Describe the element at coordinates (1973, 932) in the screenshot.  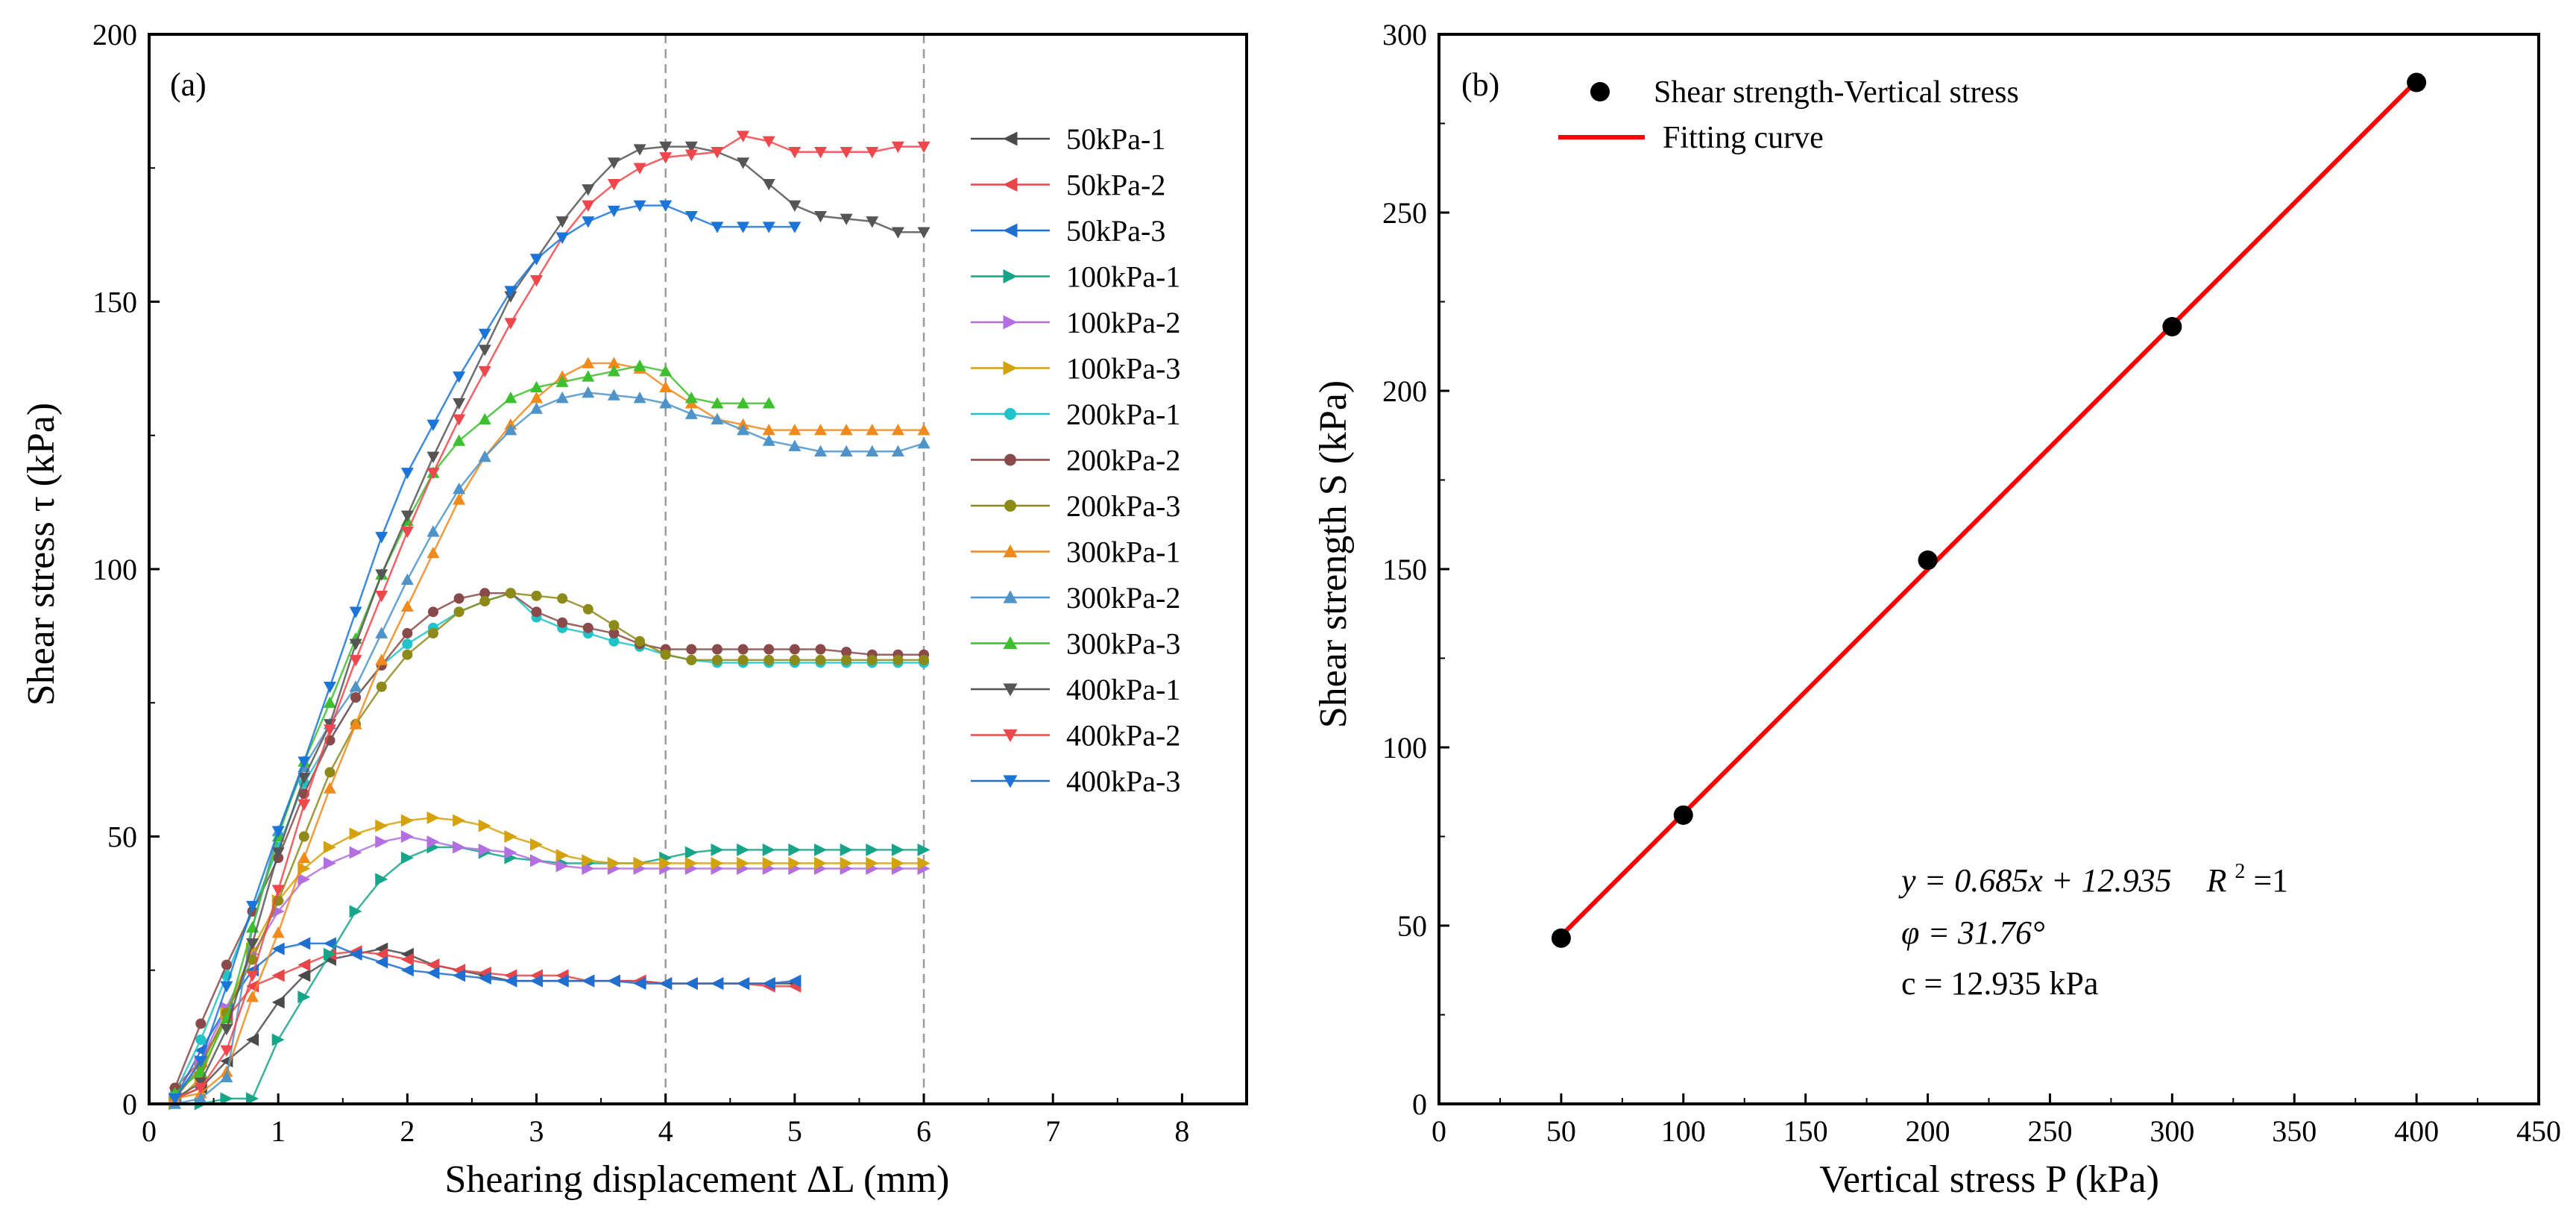
I see `b-phi: φ = 31.76°` at that location.